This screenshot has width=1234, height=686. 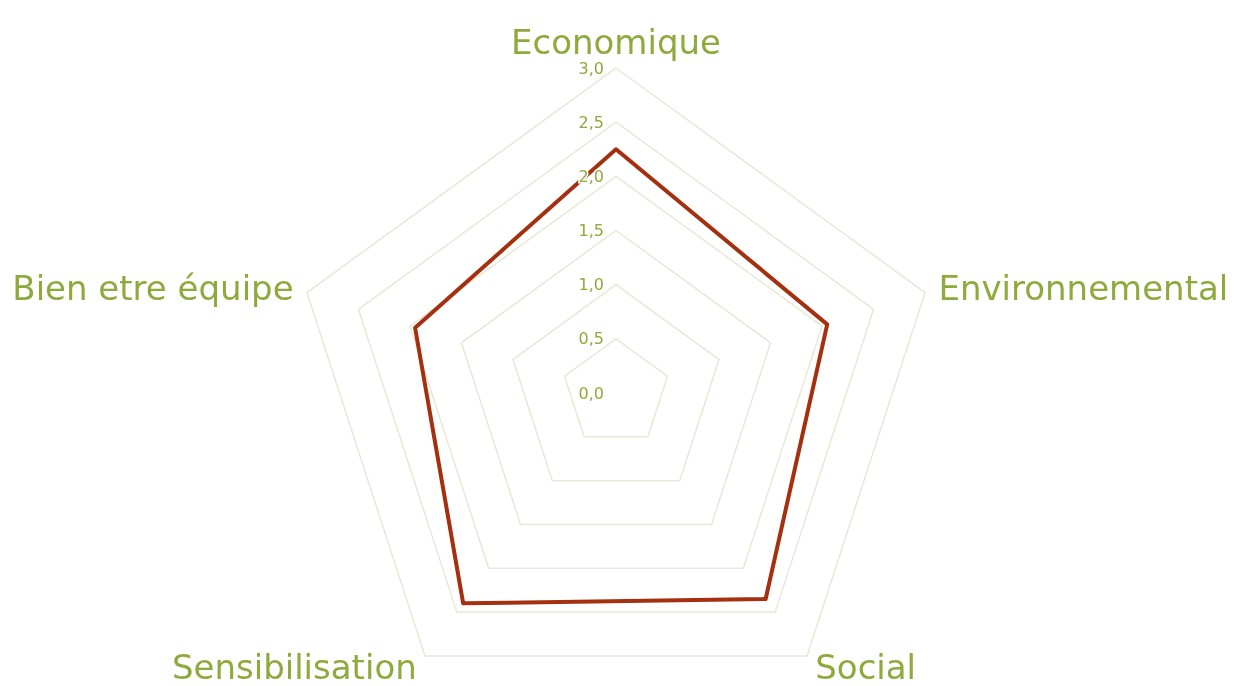 I want to click on y-tick-label: 1,0, so click(x=591, y=285).